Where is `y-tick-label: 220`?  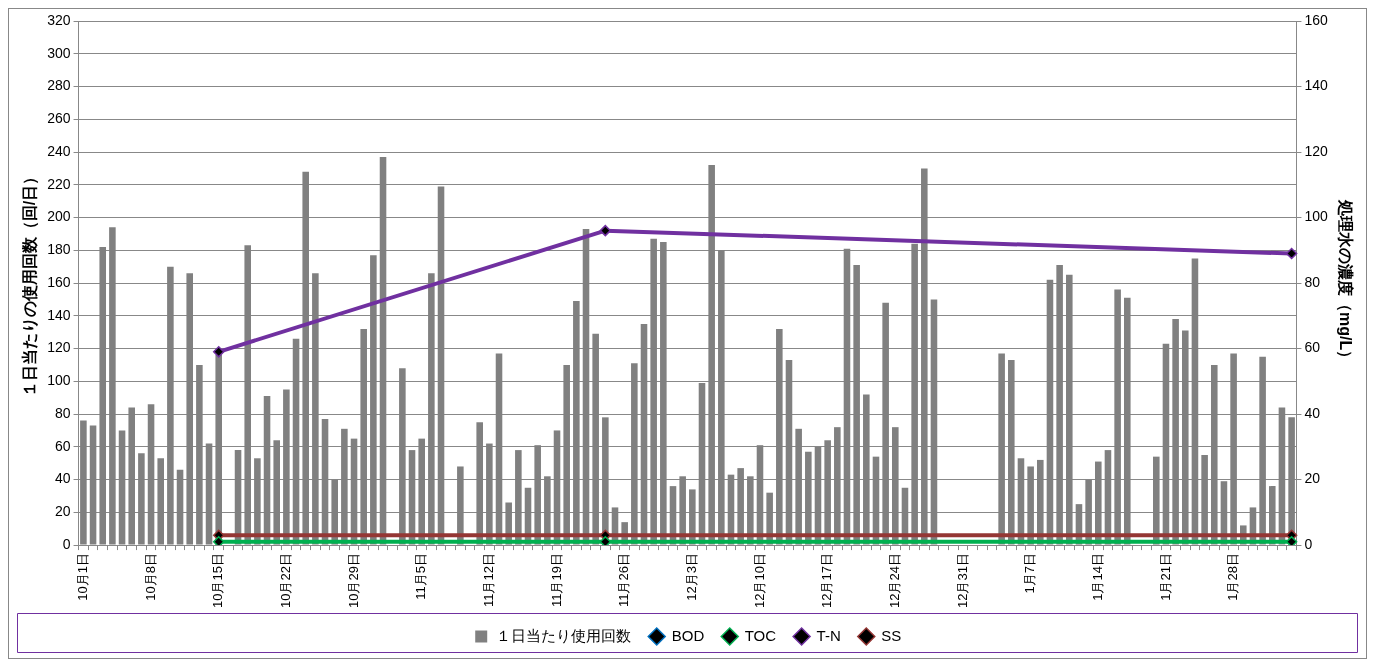
y-tick-label: 220 is located at coordinates (59, 183).